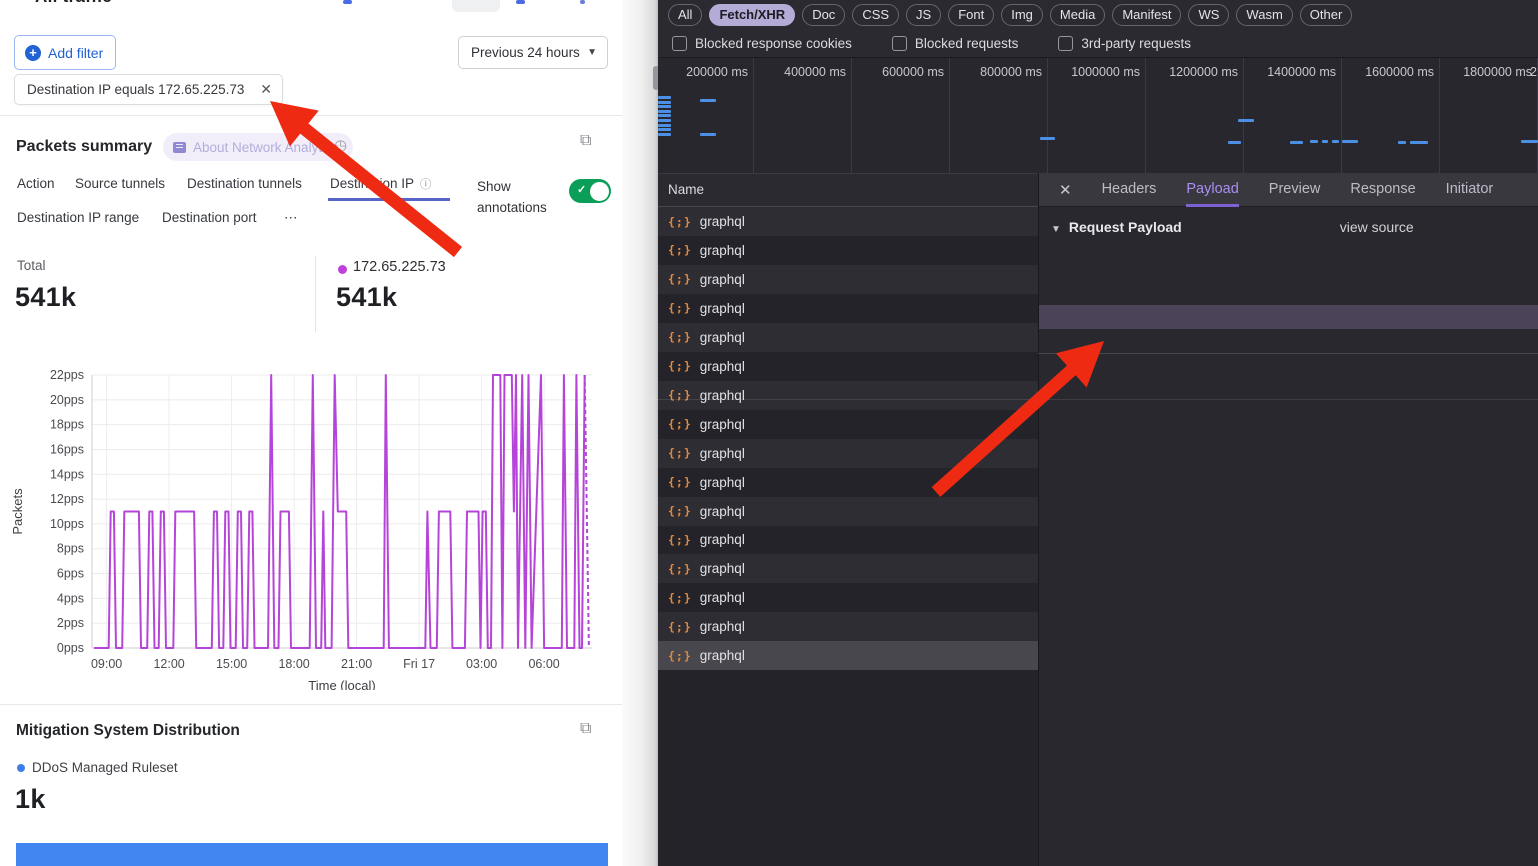  Describe the element at coordinates (21, 768) in the screenshot. I see `mitigation-legend-dot` at that location.